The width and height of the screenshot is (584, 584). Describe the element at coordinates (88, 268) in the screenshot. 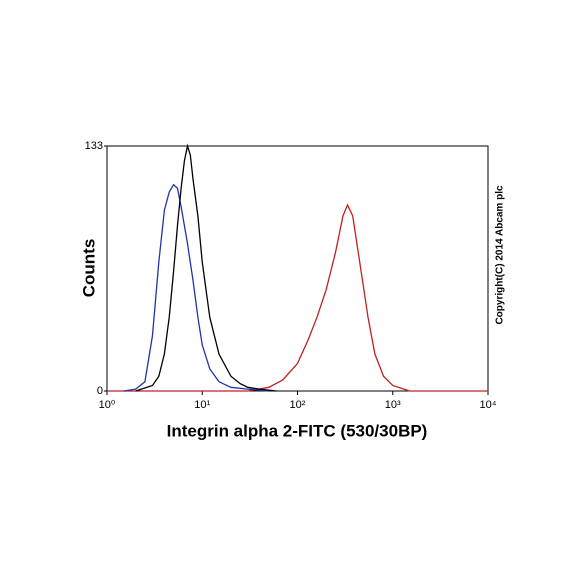

I see `y-axis-label: Counts` at that location.